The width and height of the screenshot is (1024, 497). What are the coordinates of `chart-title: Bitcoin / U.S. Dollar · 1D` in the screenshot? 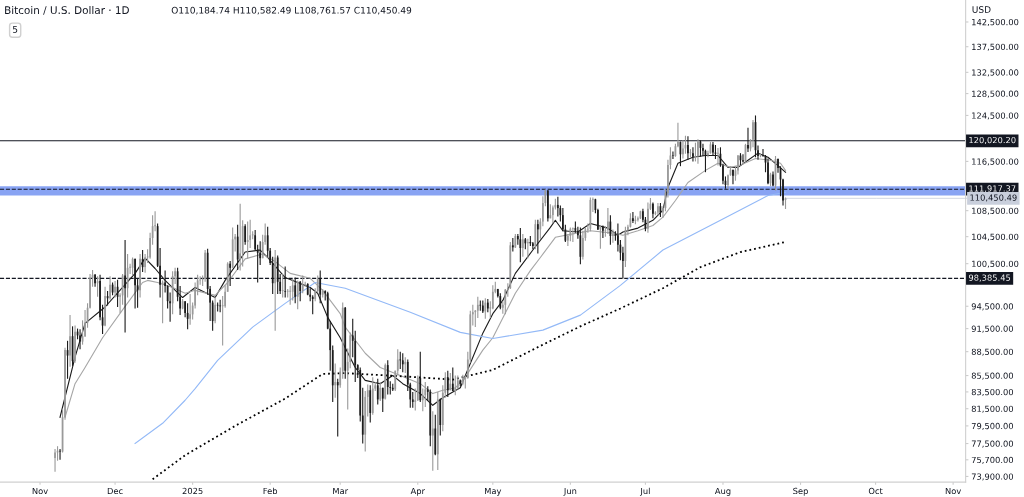 It's located at (67, 10).